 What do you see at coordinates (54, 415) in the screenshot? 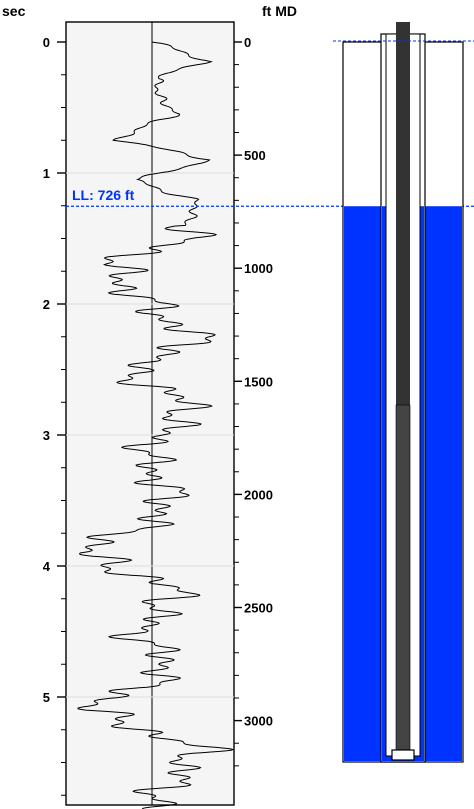
I see `left-axis: 0 1 2 3 4 5` at bounding box center [54, 415].